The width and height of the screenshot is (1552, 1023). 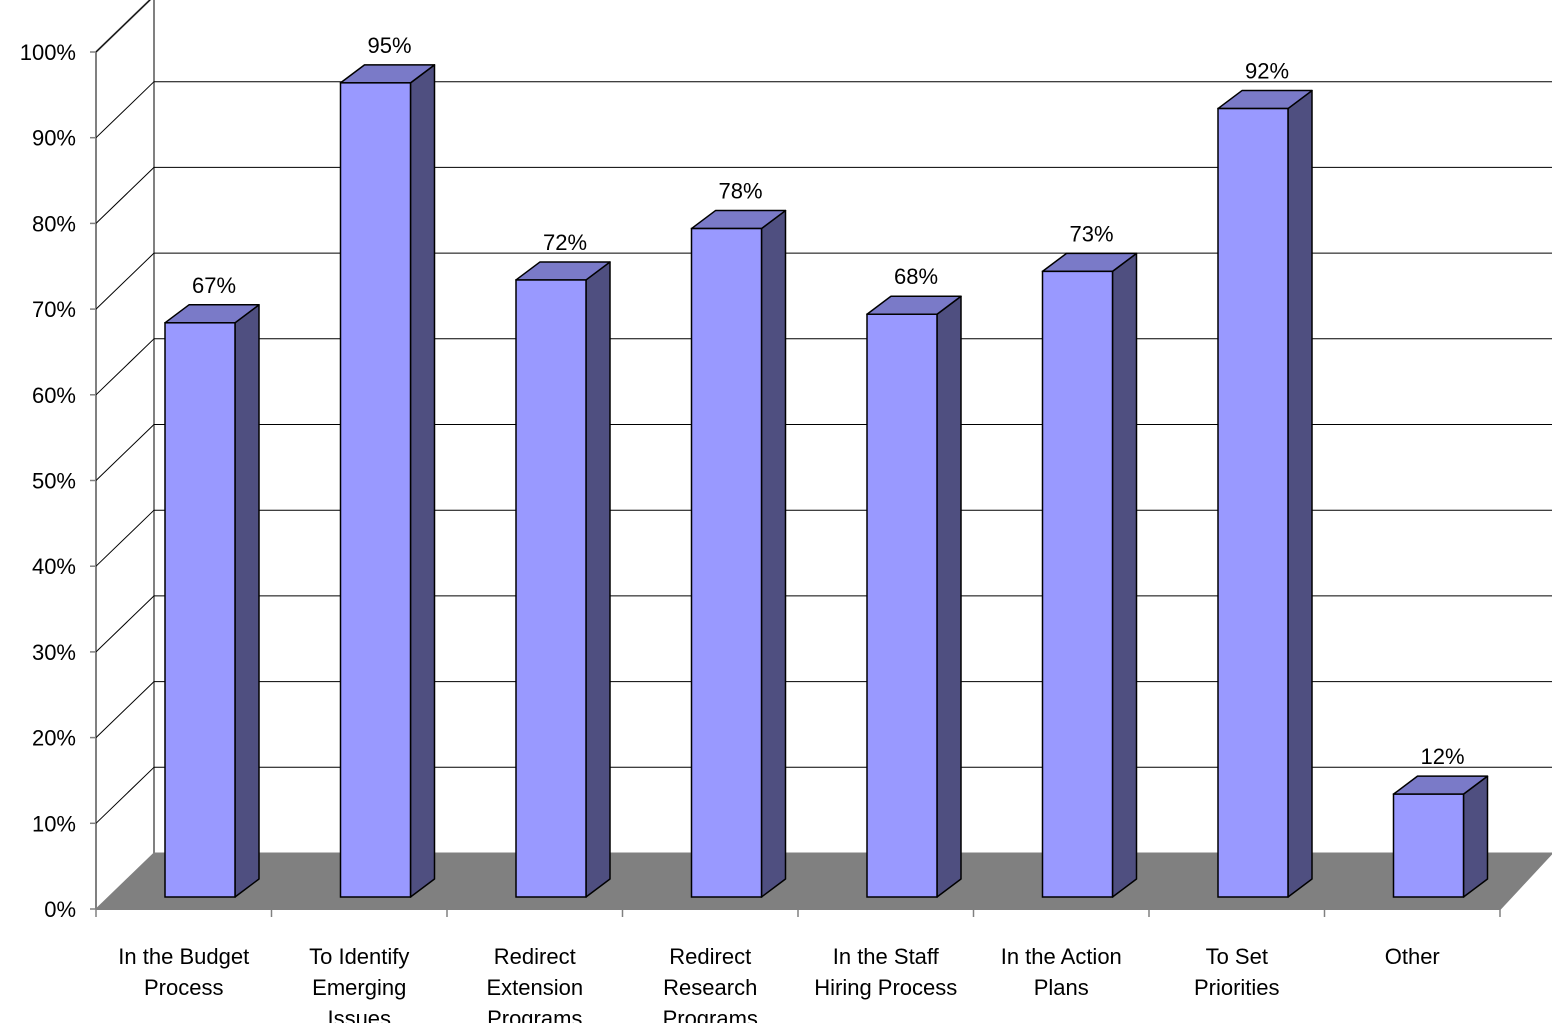 What do you see at coordinates (54, 738) in the screenshot?
I see `y-tick-label: 20%` at bounding box center [54, 738].